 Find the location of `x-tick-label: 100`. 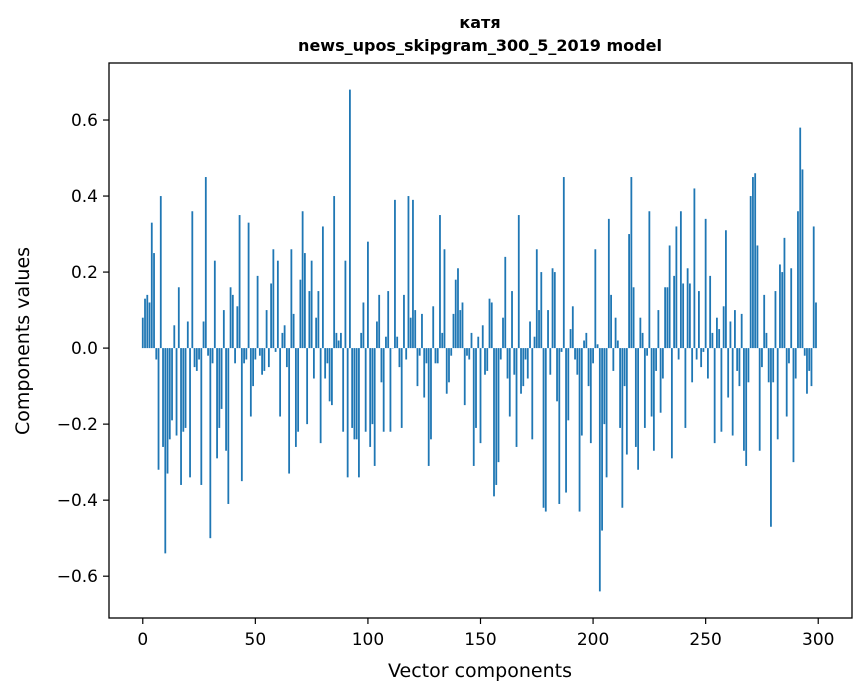

x-tick-label: 100 is located at coordinates (368, 640).